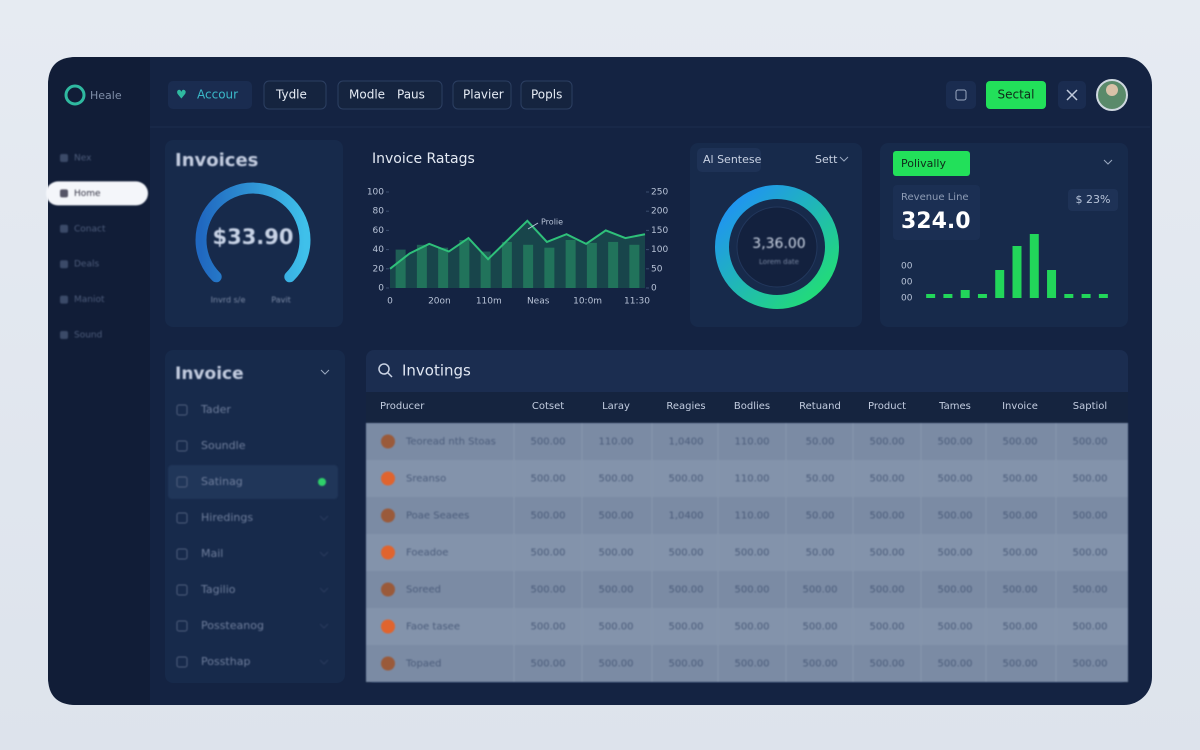  I want to click on x-tick-label: 110m, so click(489, 302).